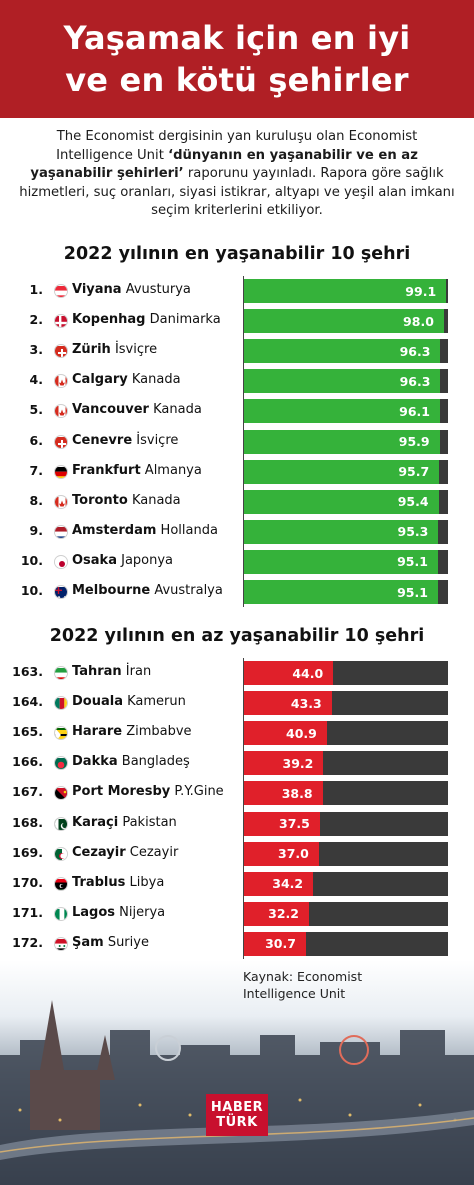 This screenshot has height=1185, width=474. I want to click on bar-track: 95.9, so click(345, 441).